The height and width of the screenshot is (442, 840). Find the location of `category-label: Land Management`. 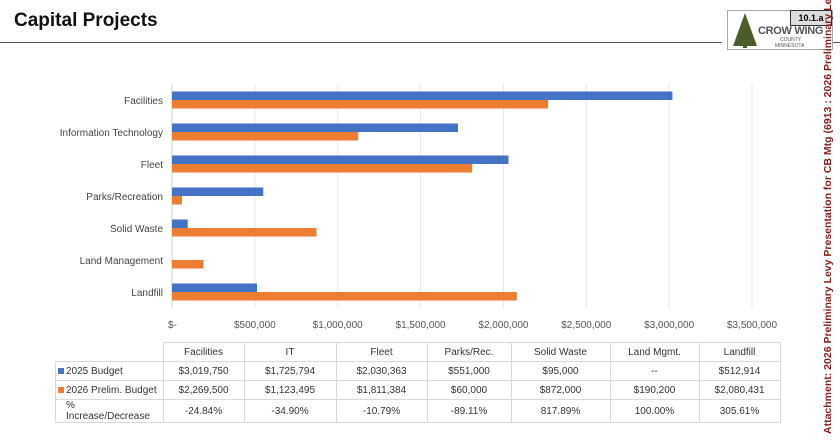

category-label: Land Management is located at coordinates (122, 261).